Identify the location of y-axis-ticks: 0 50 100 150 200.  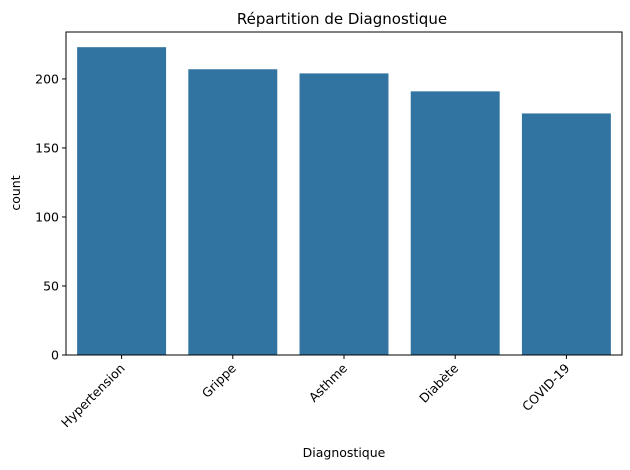
(50, 217).